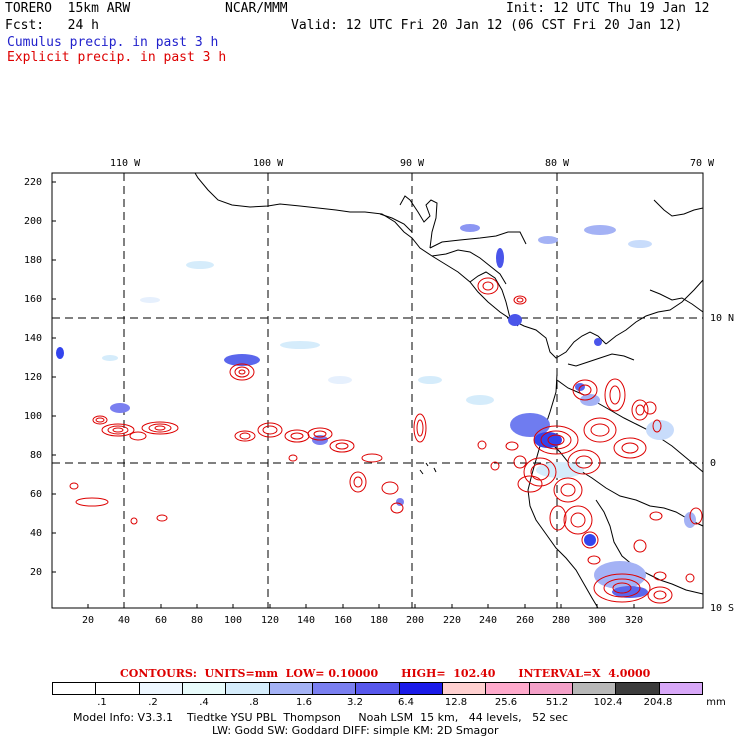 This screenshot has height=740, width=740. What do you see at coordinates (713, 463) in the screenshot?
I see `lat-label-eq: 0` at bounding box center [713, 463].